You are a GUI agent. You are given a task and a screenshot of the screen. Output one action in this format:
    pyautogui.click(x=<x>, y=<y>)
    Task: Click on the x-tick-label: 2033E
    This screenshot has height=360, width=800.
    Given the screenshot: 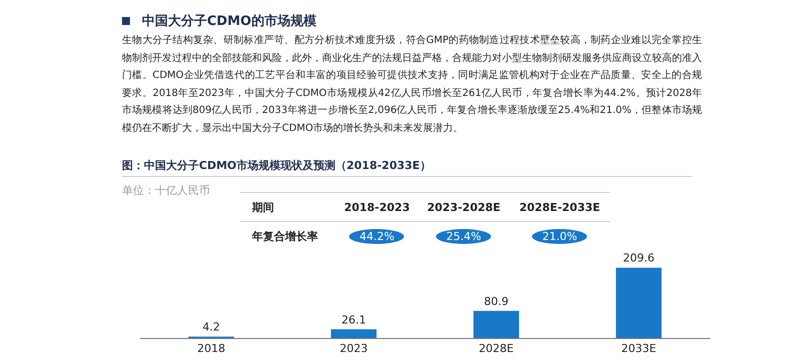 What is the action you would take?
    pyautogui.click(x=638, y=349)
    